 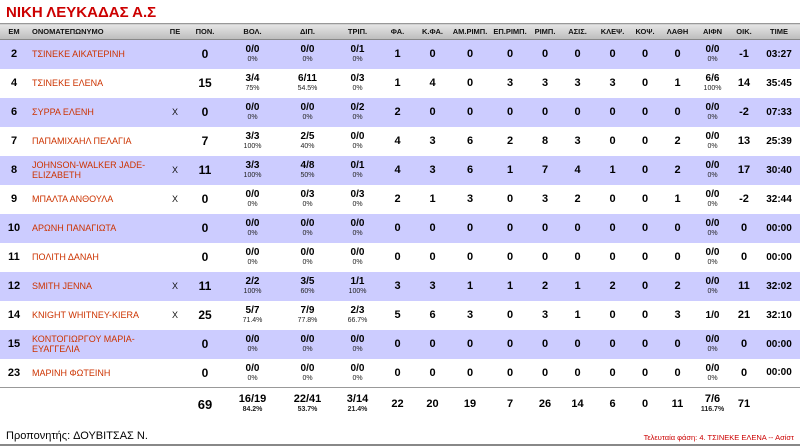 What do you see at coordinates (86, 314) in the screenshot?
I see `player-cell: KNIGHT WHITNEY-KIERA` at bounding box center [86, 314].